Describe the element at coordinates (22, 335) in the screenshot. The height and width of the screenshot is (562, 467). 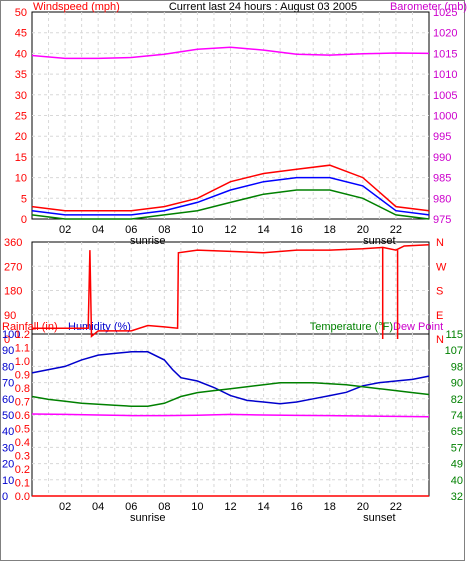
I see `rainfall-tick-label: 1.2` at that location.